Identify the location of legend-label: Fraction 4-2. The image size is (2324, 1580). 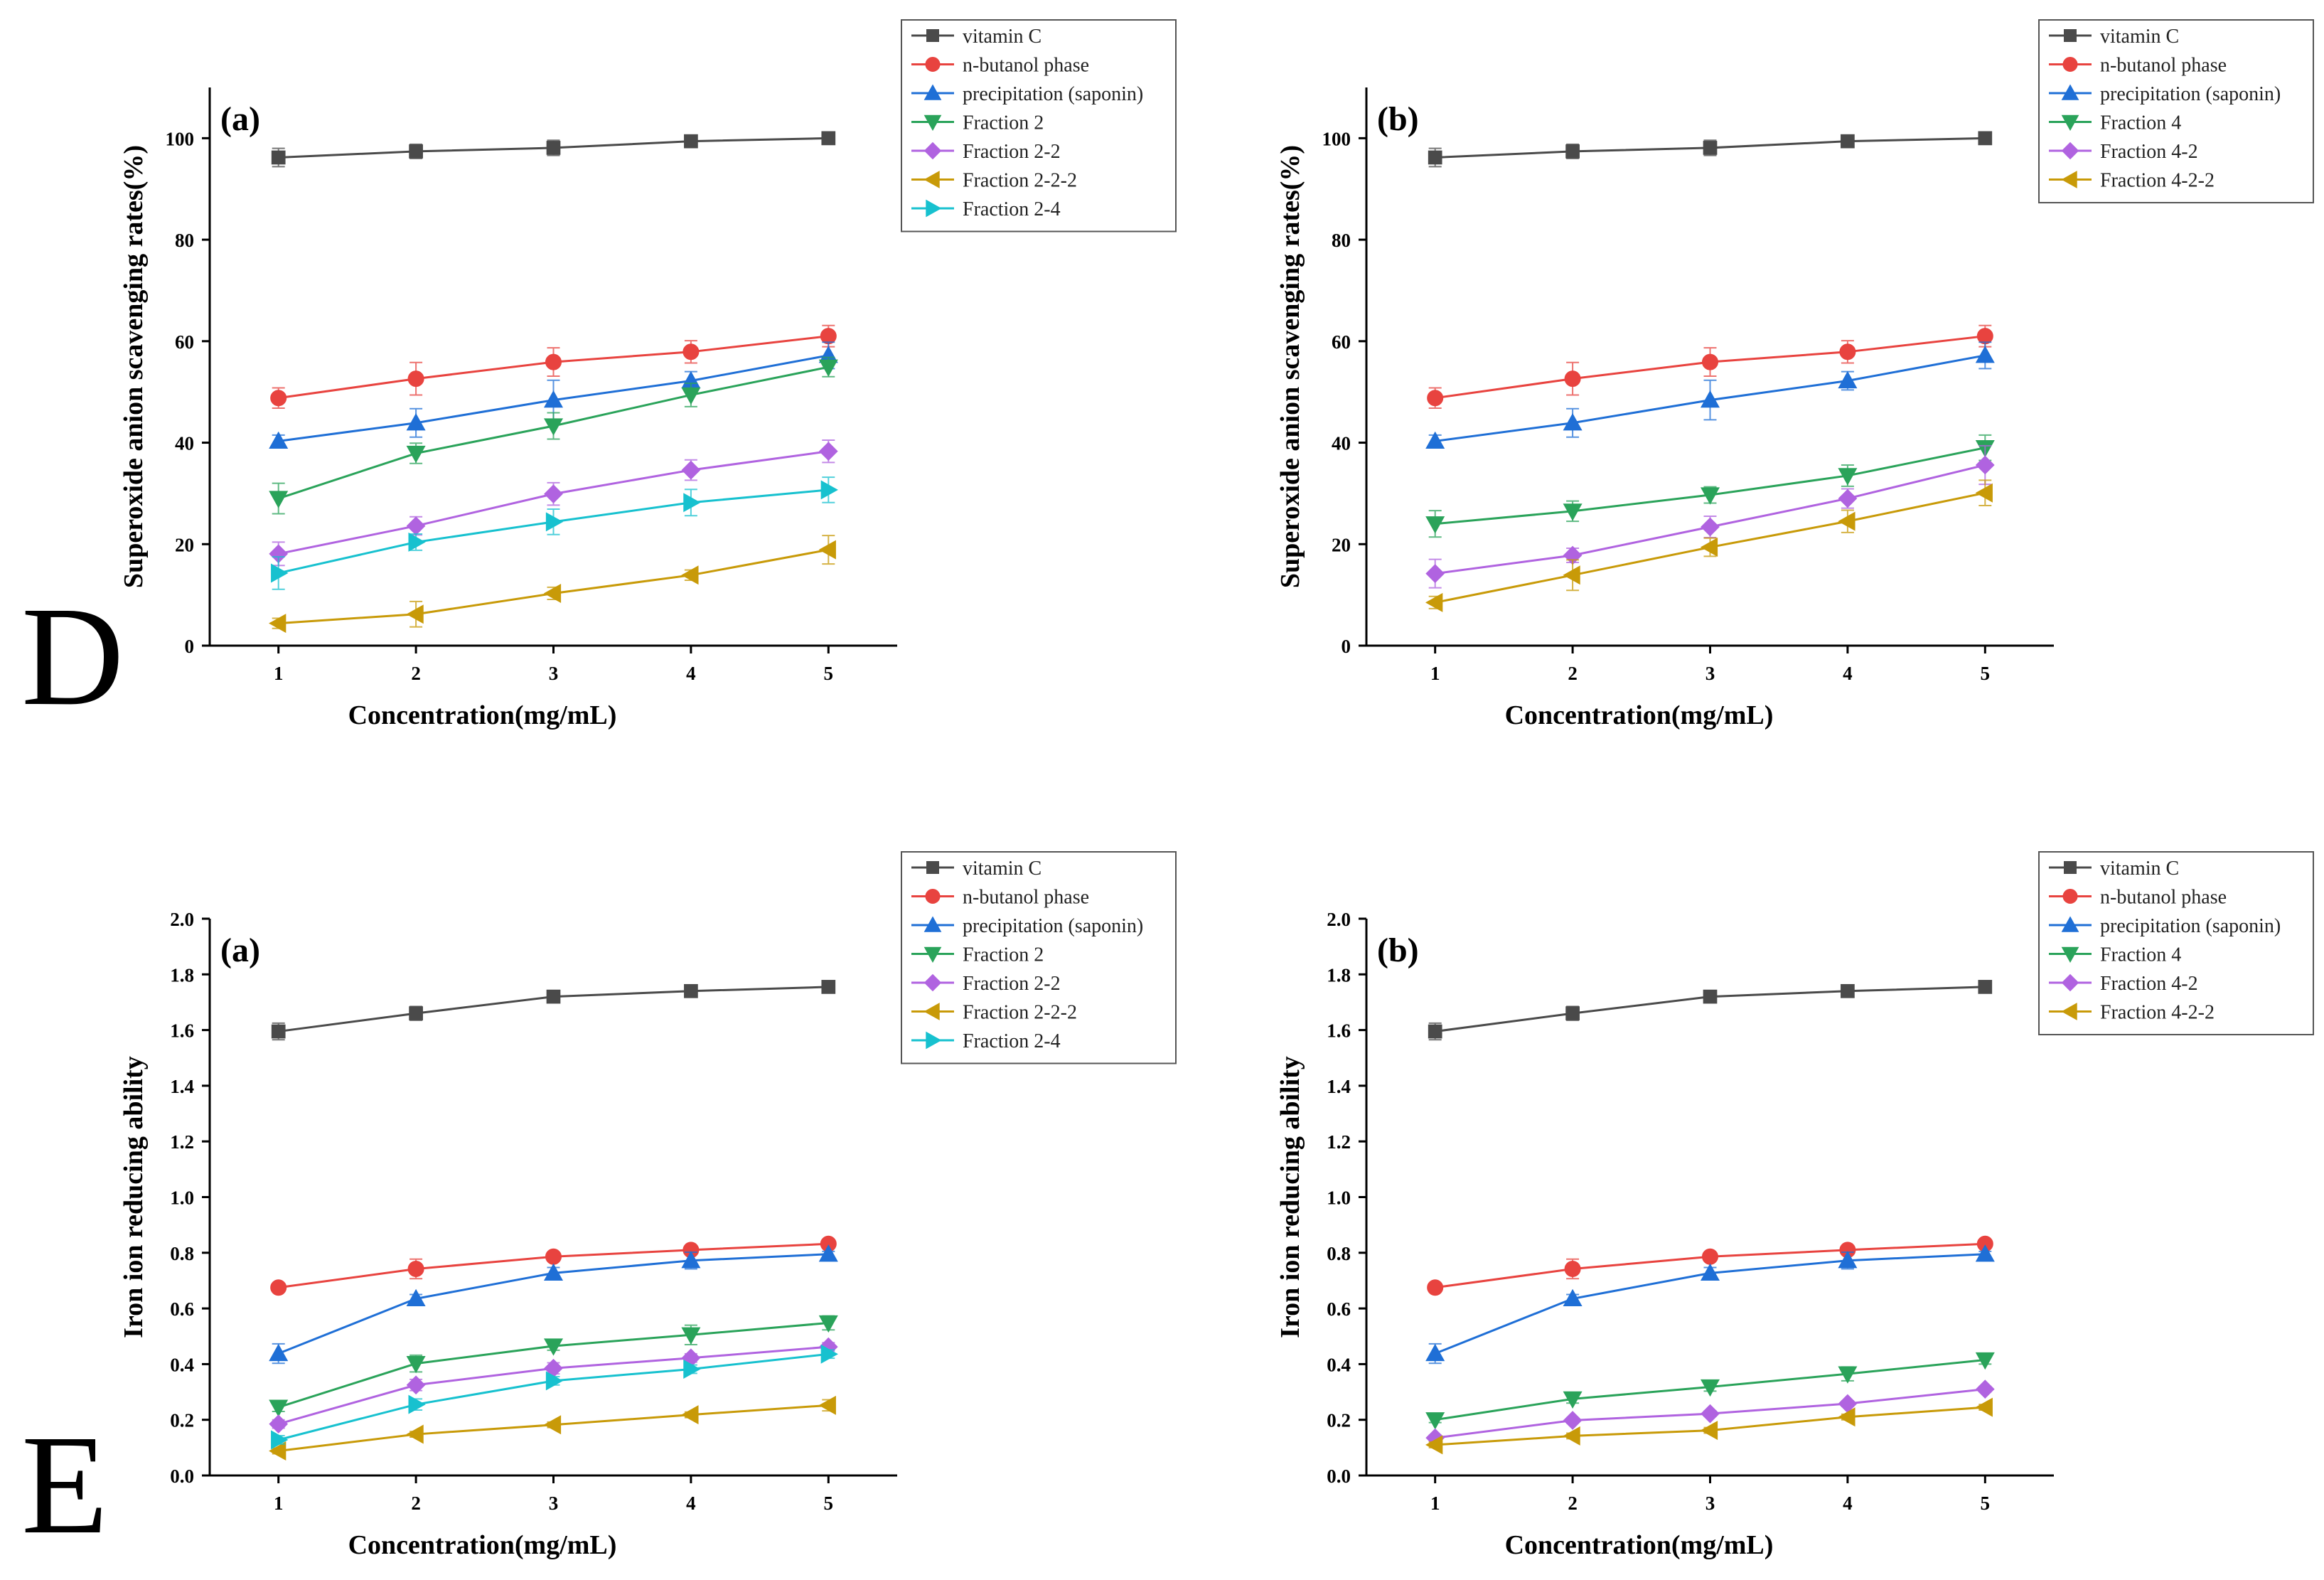
(2149, 984).